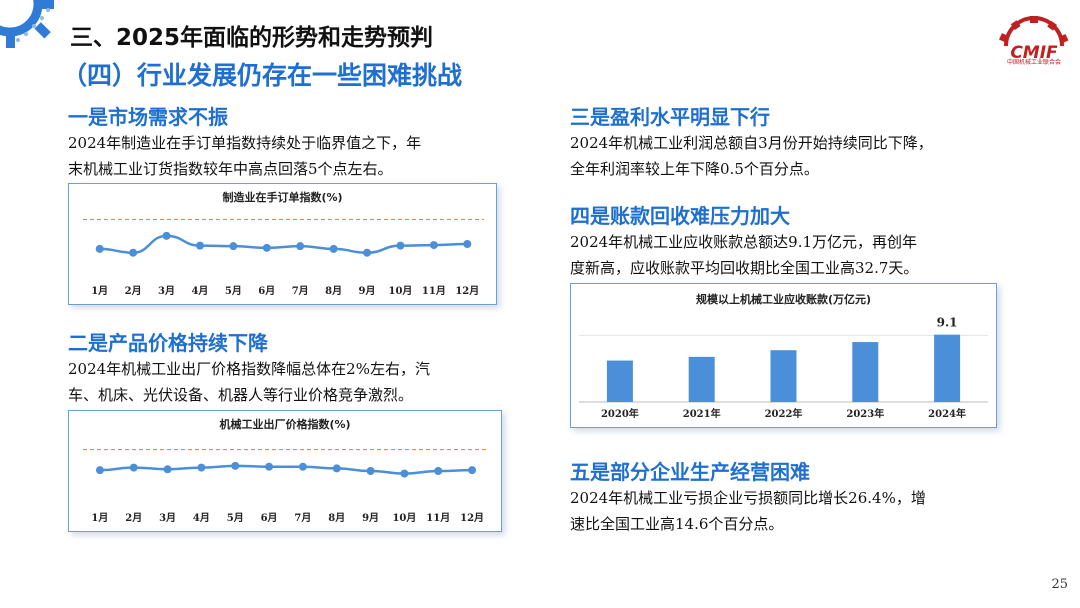 This screenshot has width=1080, height=608. Describe the element at coordinates (748, 498) in the screenshot. I see `section-5-line-1: 2024年机械工业亏损企业亏损额同比增长26.4%，增` at that location.